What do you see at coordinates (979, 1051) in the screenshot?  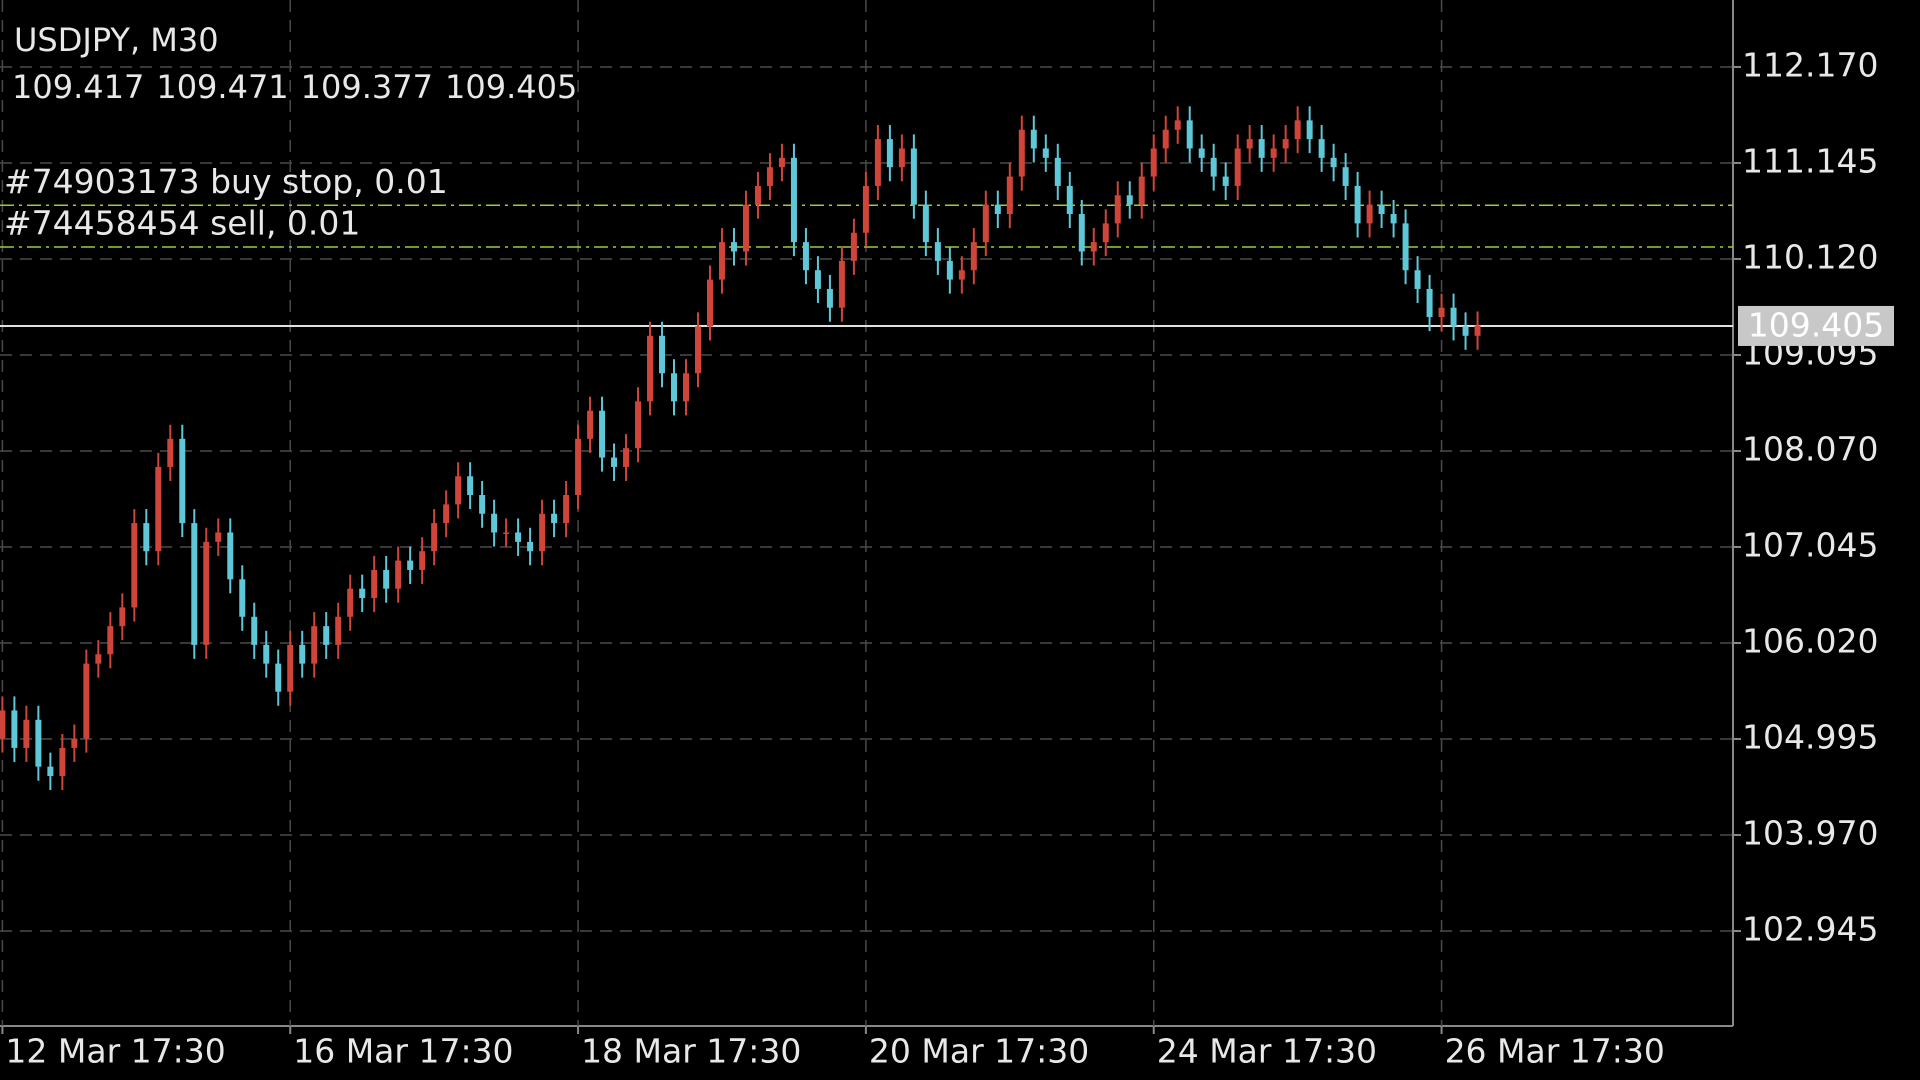 I see `x-tick-label: 20 Mar 17:30` at bounding box center [979, 1051].